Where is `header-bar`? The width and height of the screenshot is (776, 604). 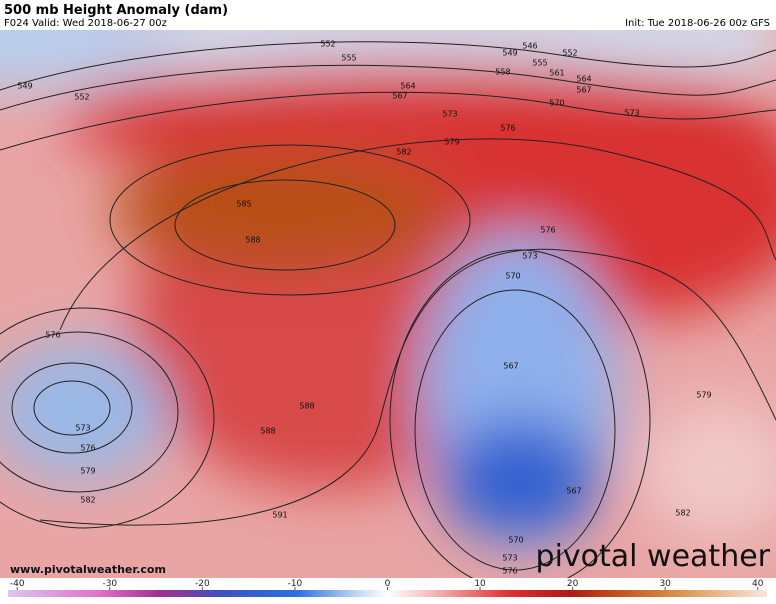 header-bar is located at coordinates (388, 15).